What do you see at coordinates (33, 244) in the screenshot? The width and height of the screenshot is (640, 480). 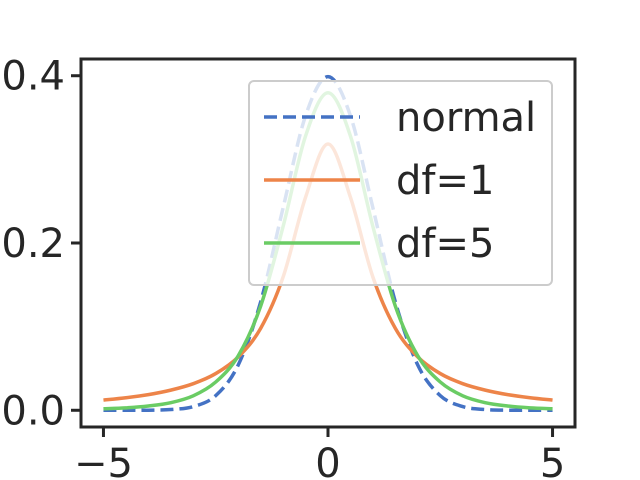 I see `y-tick-label: 0.2` at bounding box center [33, 244].